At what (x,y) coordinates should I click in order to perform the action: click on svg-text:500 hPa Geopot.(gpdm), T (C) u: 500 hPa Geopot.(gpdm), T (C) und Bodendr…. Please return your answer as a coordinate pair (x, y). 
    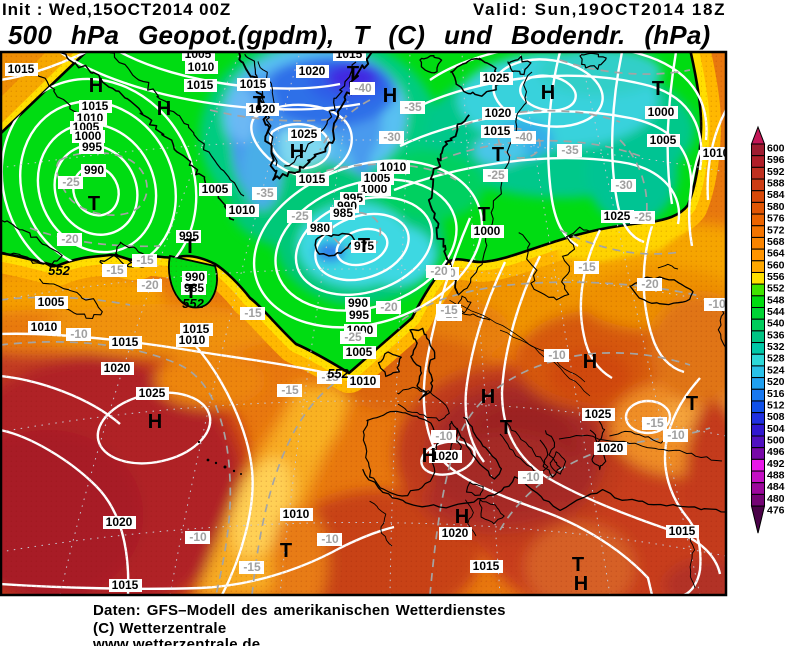
    Looking at the image, I should click on (359, 35).